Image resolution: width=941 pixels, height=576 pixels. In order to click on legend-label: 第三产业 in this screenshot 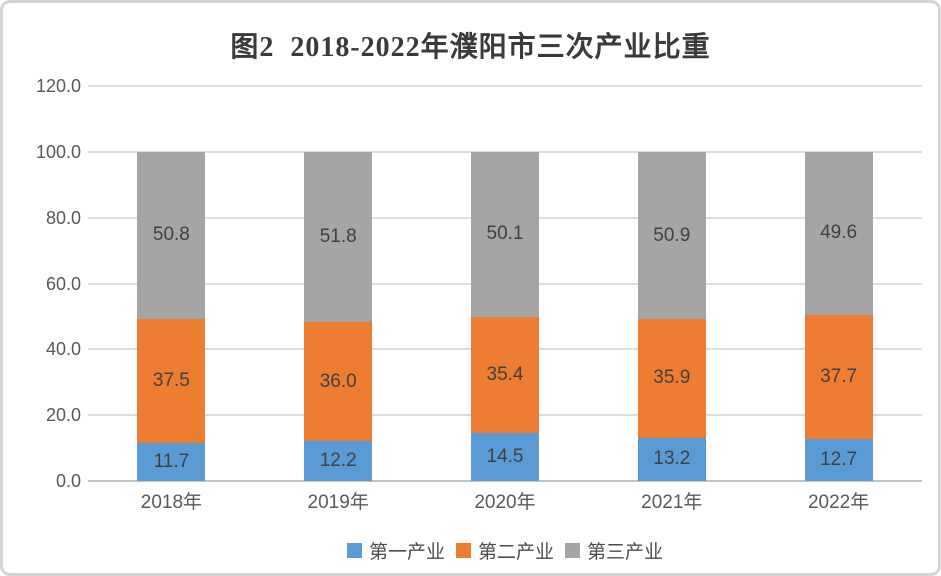, I will do `click(625, 552)`.